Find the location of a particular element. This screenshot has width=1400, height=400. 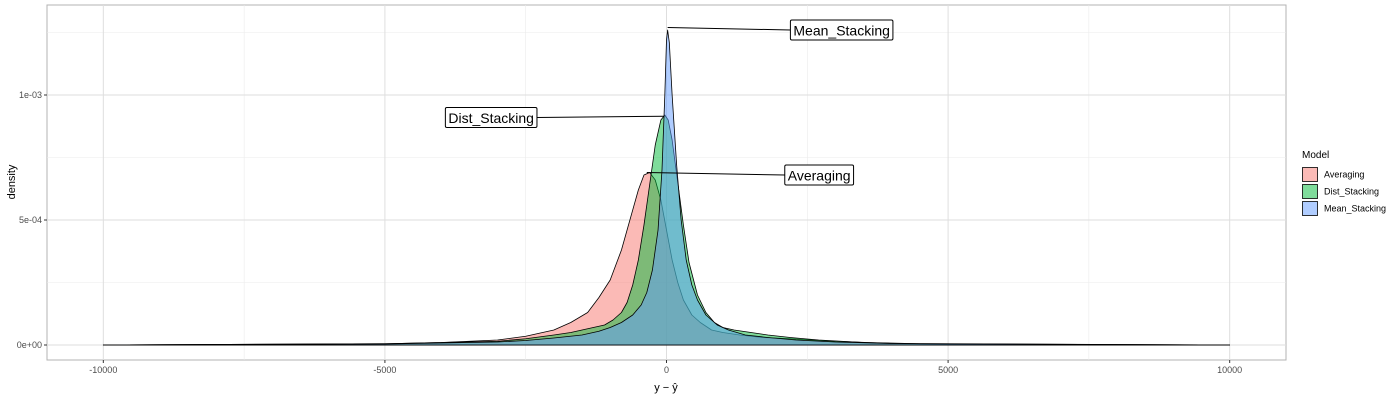

x-axis-tick-label: 0 is located at coordinates (666, 370).